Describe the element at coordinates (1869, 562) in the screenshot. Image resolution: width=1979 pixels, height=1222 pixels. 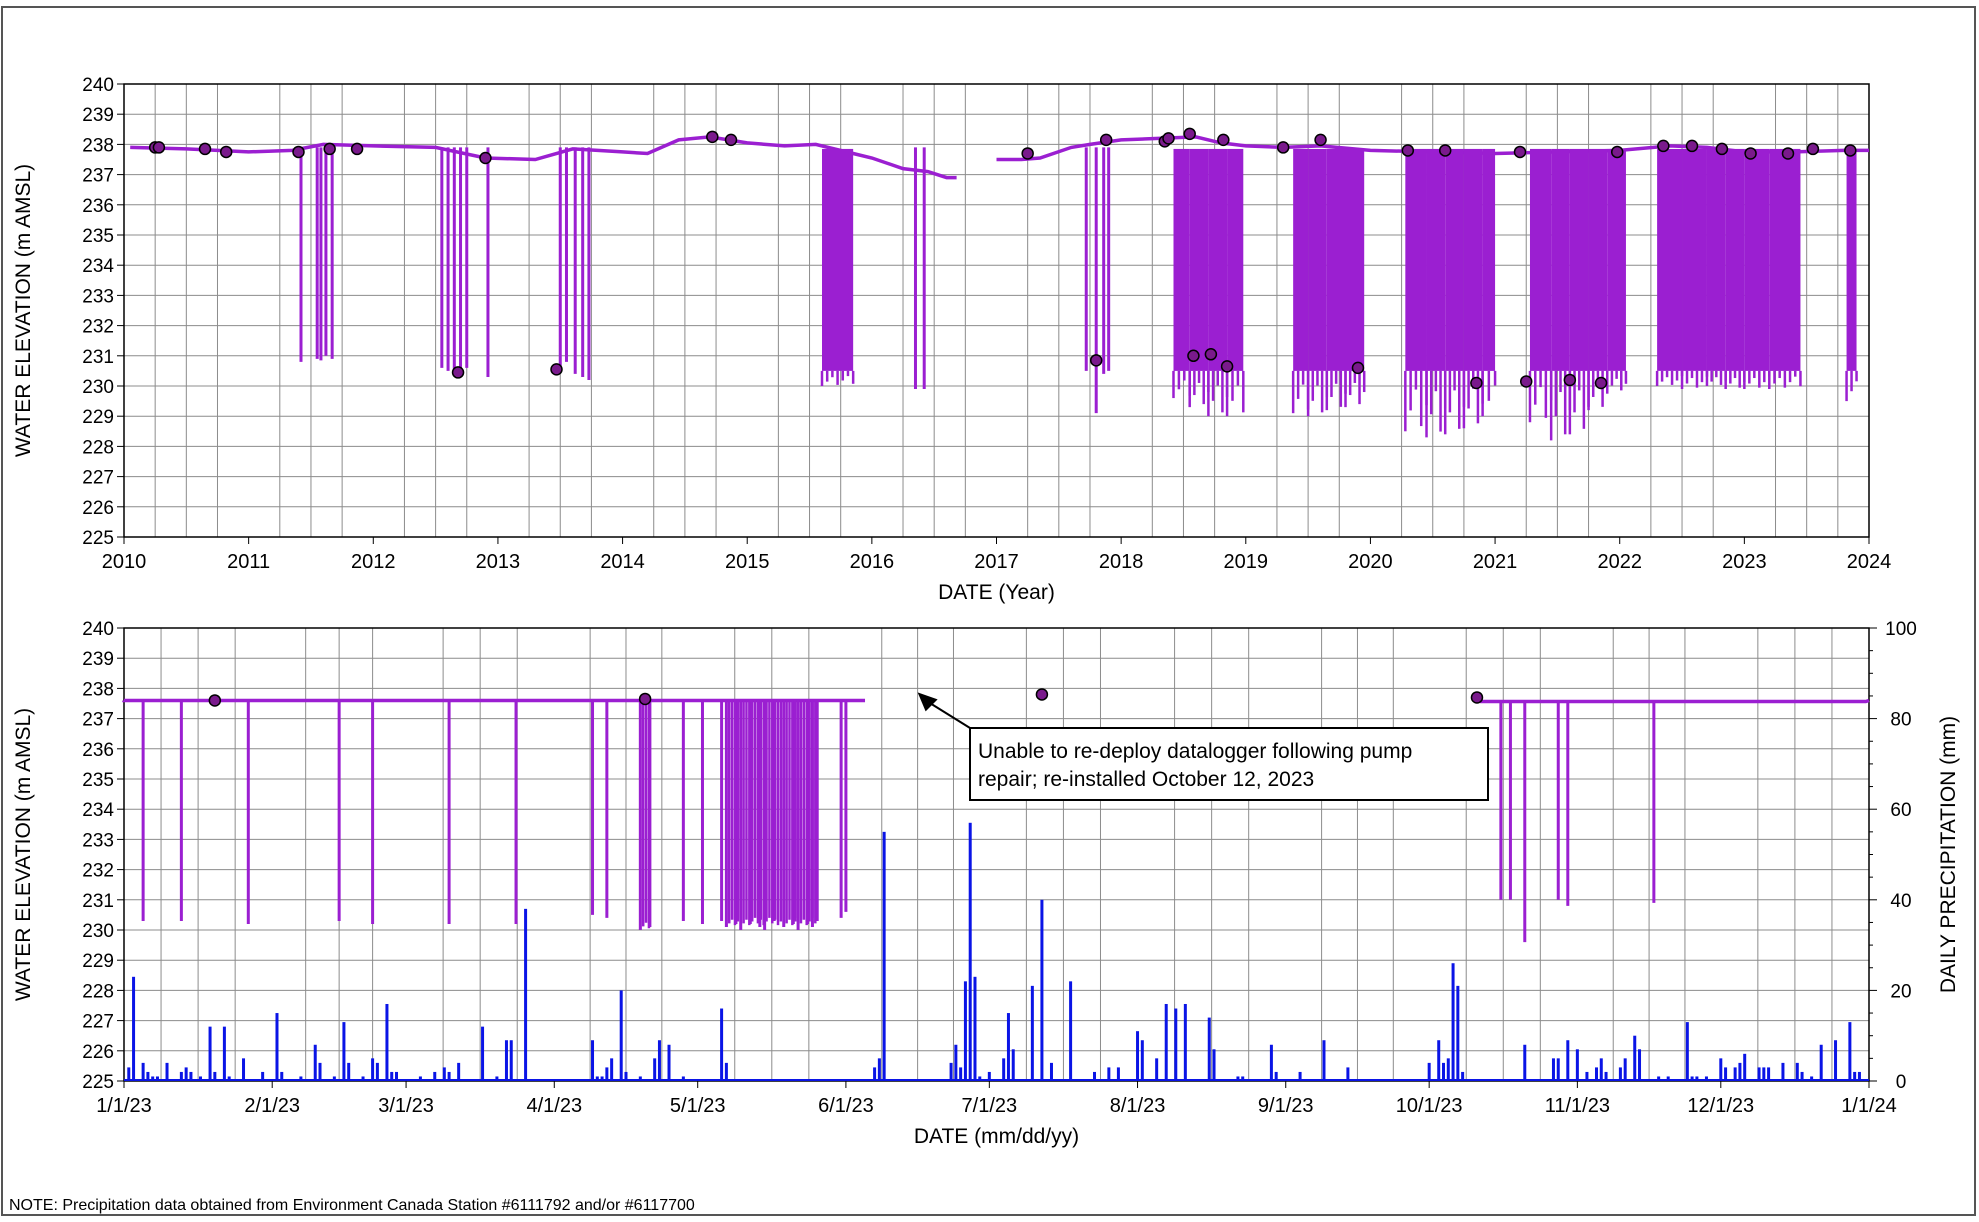
I see `x-tick-label: 2024` at that location.